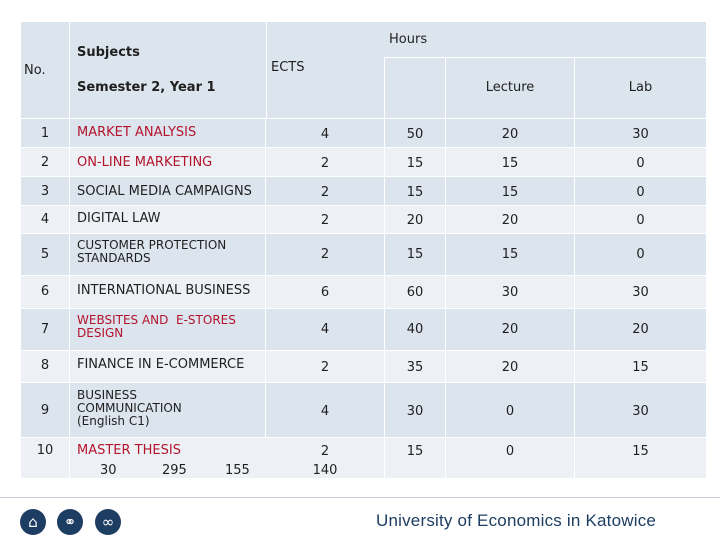 The width and height of the screenshot is (720, 540). Describe the element at coordinates (45, 254) in the screenshot. I see `row-no: 5` at that location.